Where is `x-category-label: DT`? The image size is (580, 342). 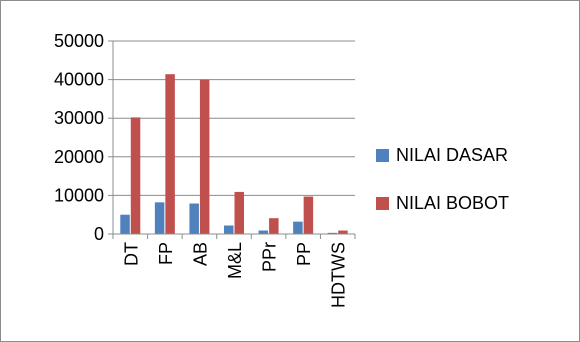
x-category-label: DT is located at coordinates (131, 254).